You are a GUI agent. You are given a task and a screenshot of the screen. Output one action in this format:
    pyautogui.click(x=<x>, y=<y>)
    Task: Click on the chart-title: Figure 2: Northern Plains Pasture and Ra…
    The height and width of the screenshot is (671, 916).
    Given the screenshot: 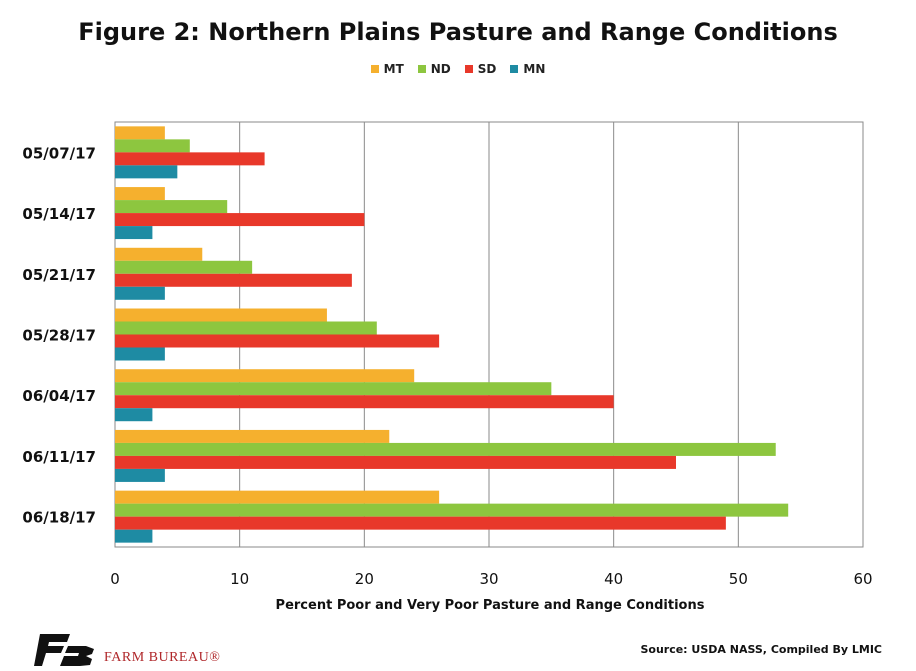 What is the action you would take?
    pyautogui.click(x=458, y=32)
    